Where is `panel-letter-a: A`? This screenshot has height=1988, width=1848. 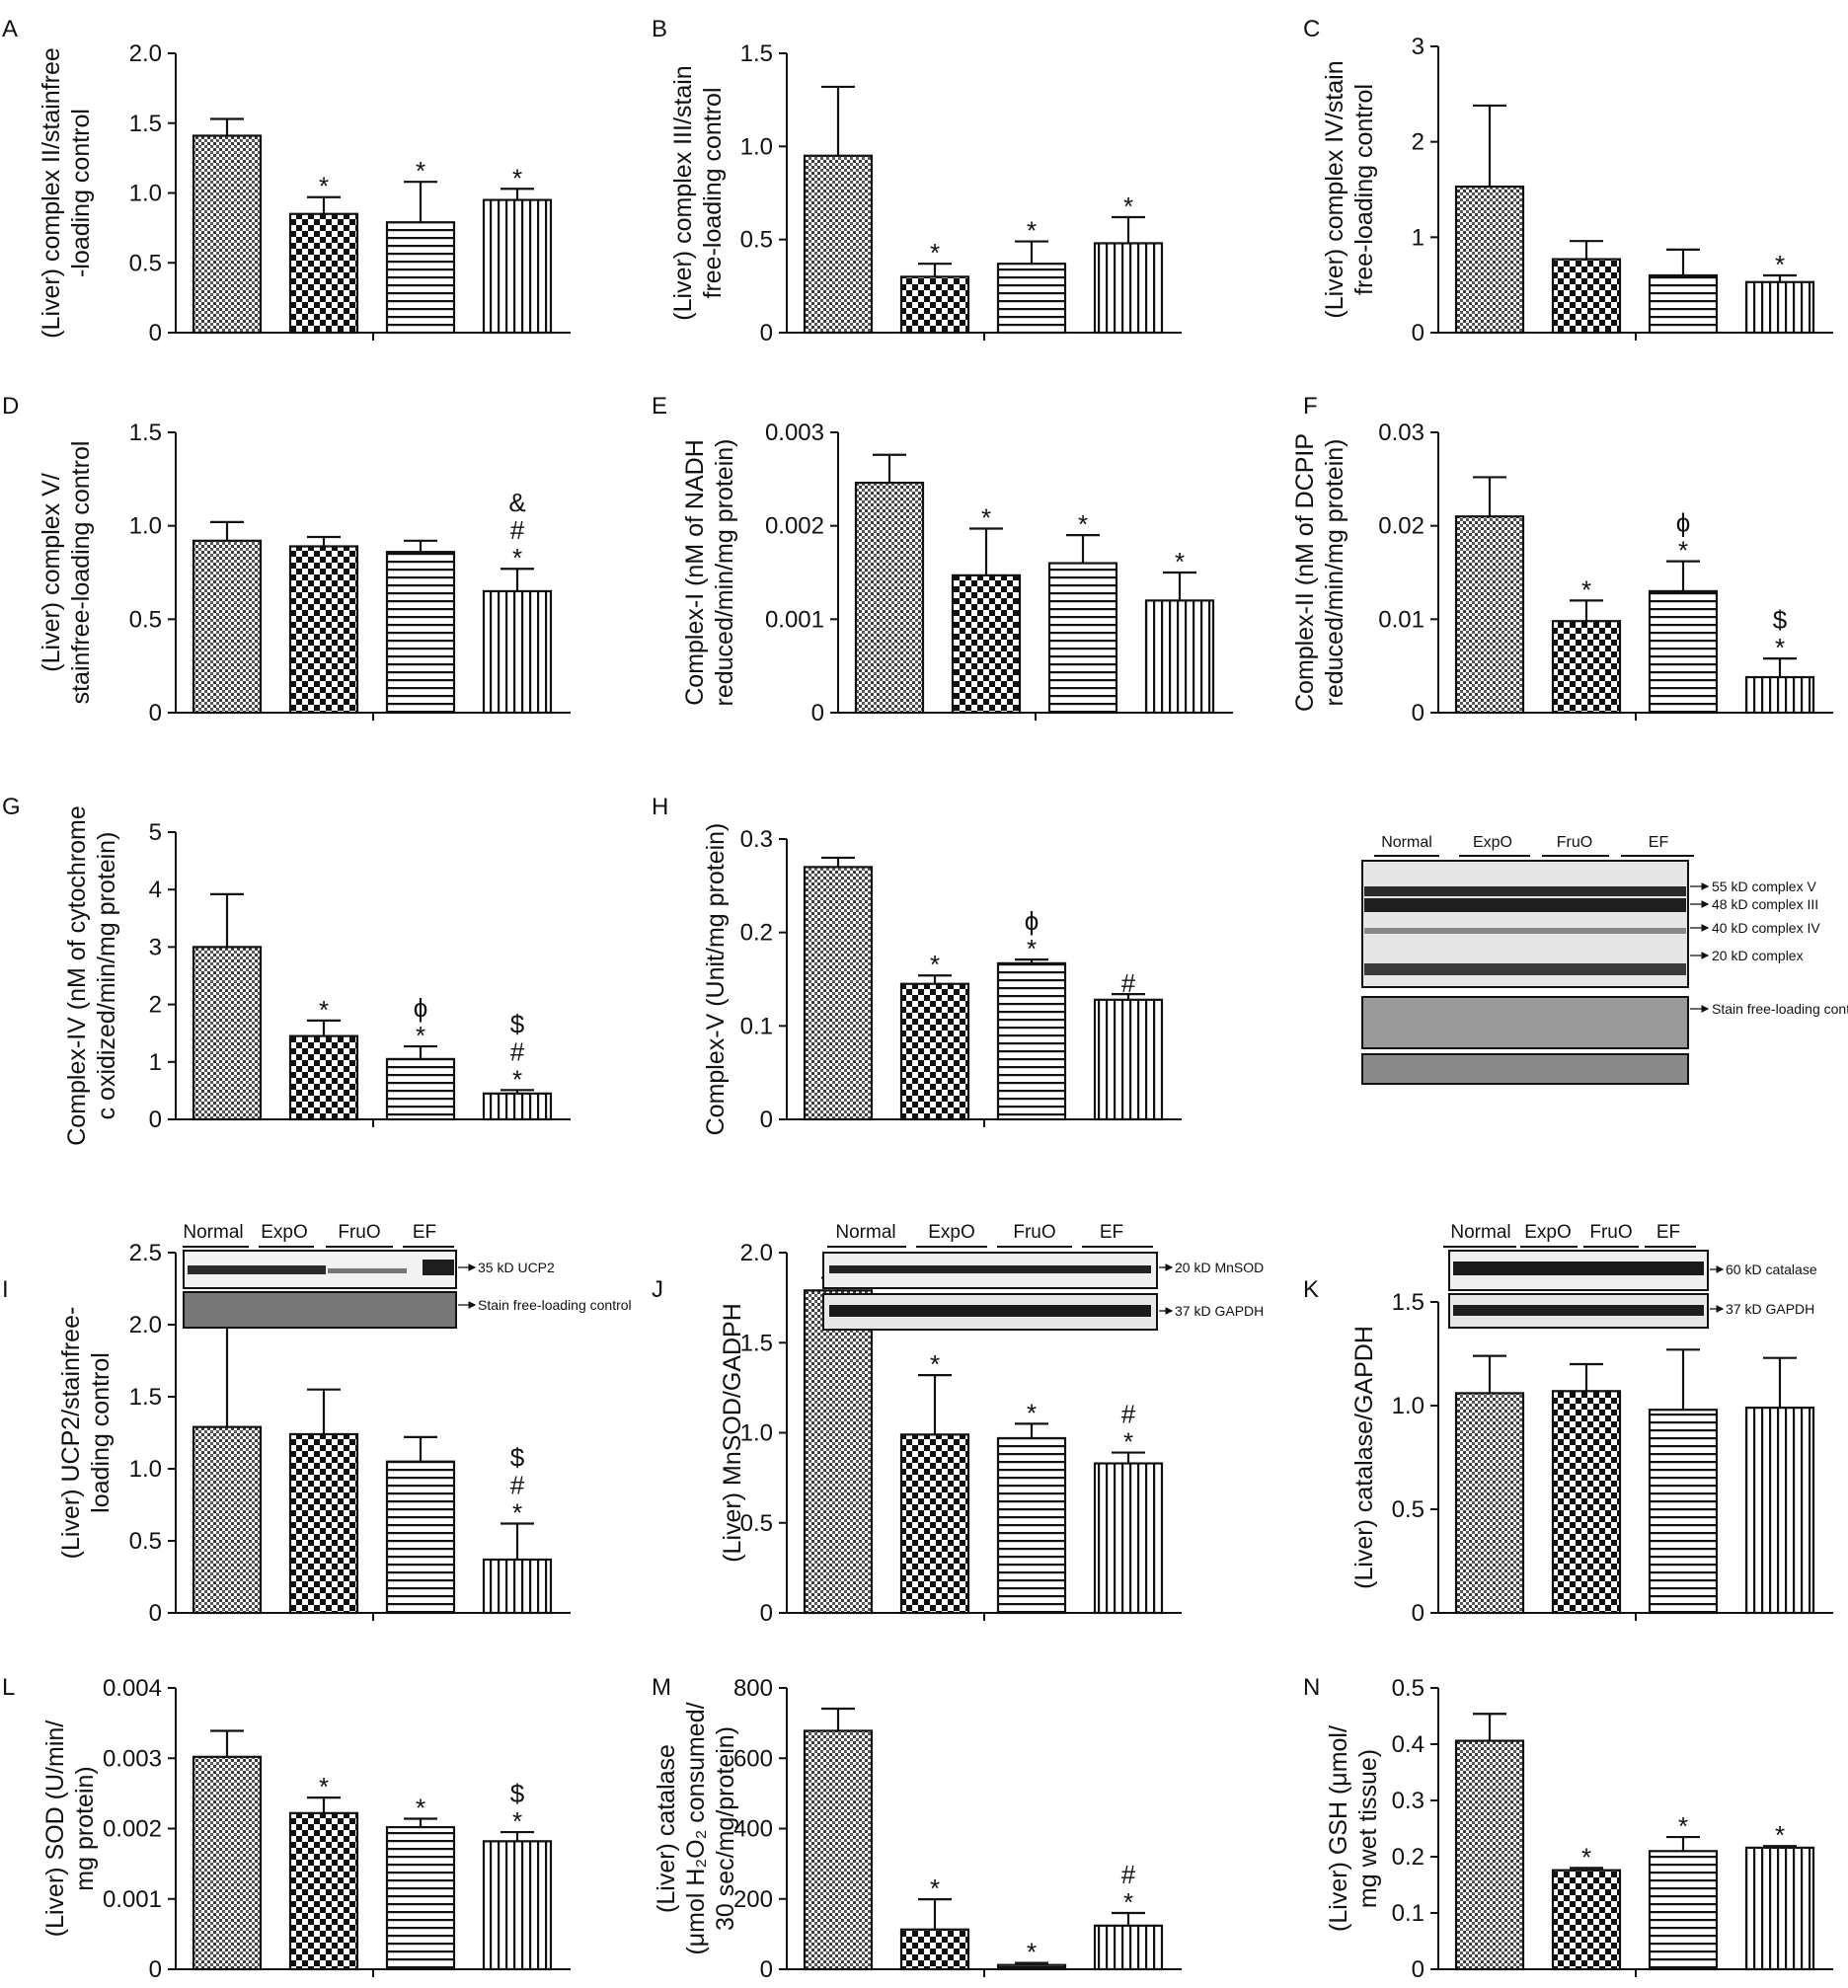 panel-letter-a: A is located at coordinates (10, 29).